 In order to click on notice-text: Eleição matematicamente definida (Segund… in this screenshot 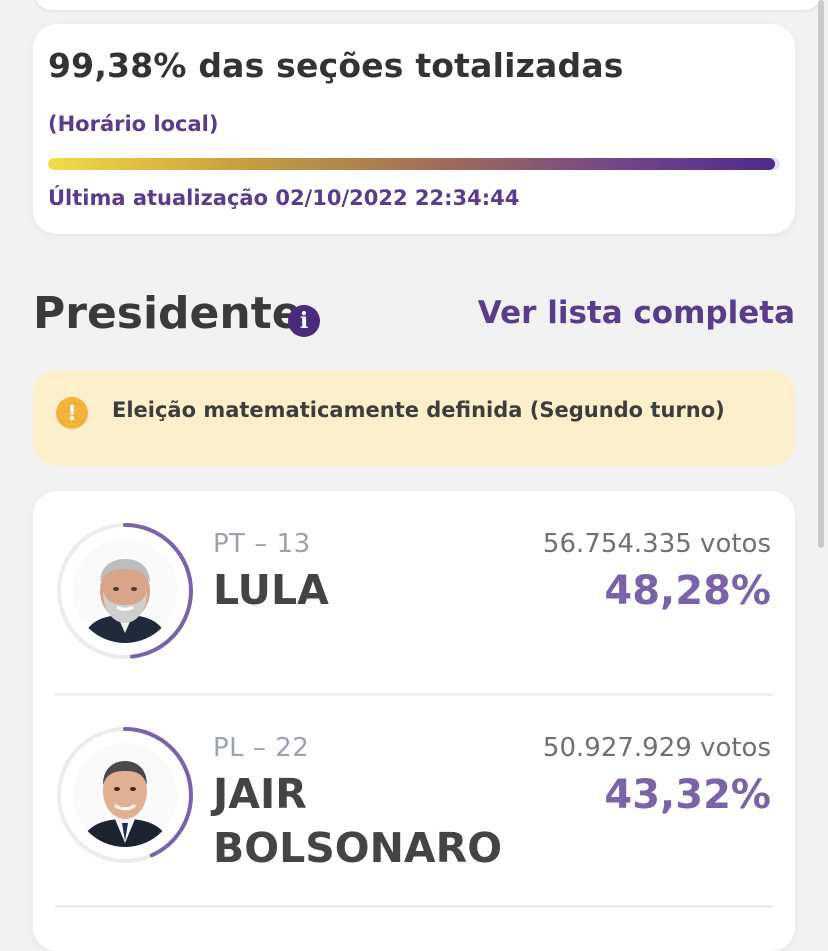, I will do `click(418, 410)`.